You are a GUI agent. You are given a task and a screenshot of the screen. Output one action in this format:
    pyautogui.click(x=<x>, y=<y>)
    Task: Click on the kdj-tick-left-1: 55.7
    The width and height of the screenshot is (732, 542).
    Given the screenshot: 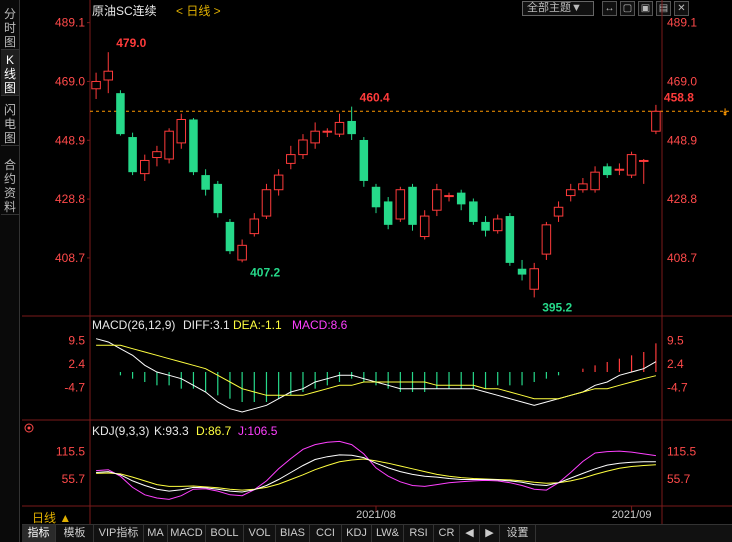 What is the action you would take?
    pyautogui.click(x=74, y=479)
    